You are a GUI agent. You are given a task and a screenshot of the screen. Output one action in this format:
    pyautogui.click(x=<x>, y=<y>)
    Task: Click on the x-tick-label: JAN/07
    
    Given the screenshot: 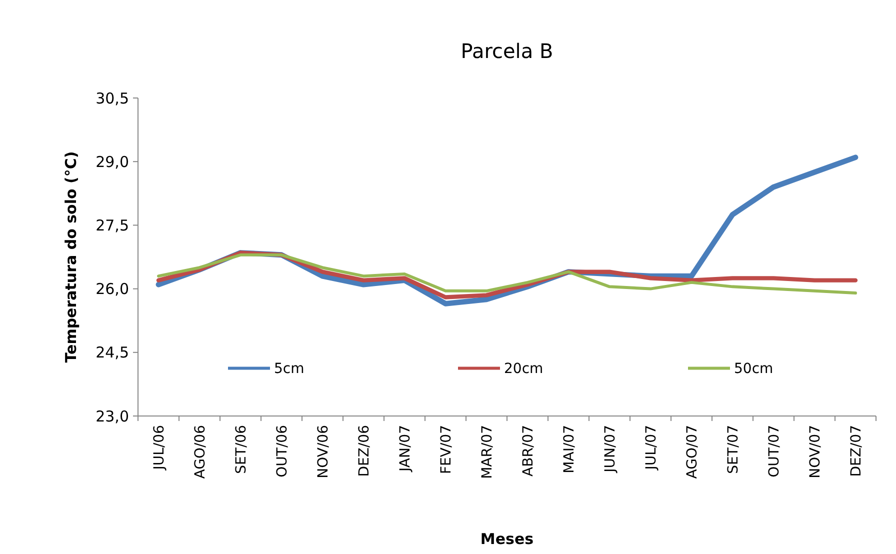 What is the action you would take?
    pyautogui.click(x=405, y=448)
    